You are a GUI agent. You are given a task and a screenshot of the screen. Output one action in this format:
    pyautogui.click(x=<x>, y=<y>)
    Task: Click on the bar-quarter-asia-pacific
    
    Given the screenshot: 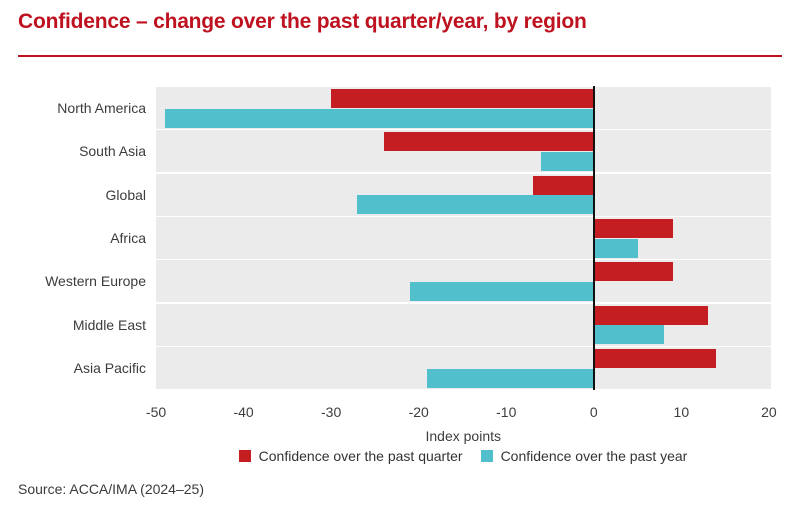 What is the action you would take?
    pyautogui.click(x=655, y=359)
    